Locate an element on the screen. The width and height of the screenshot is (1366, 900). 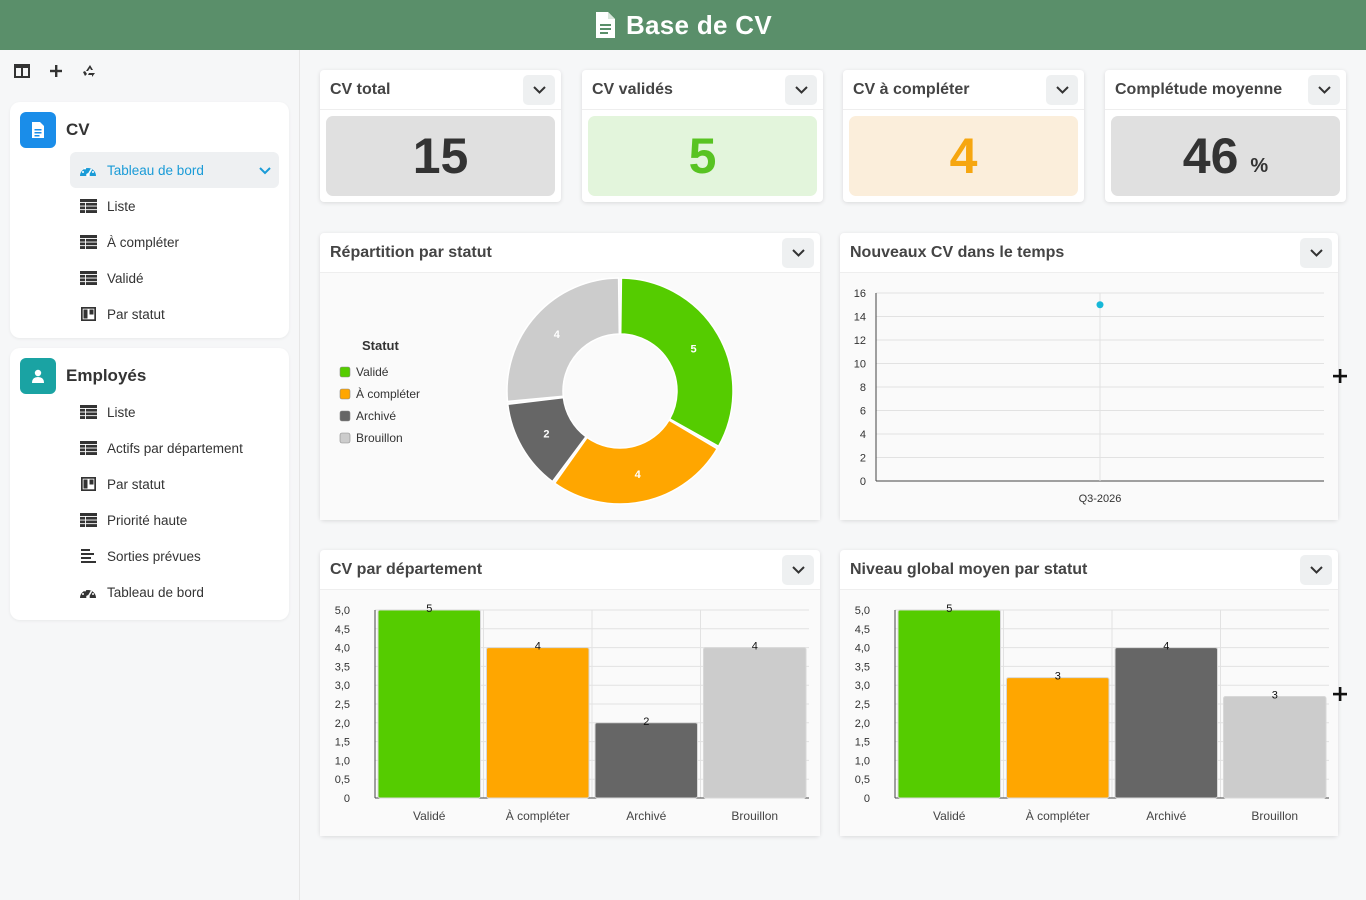
bar-value-label: 2 is located at coordinates (646, 722).